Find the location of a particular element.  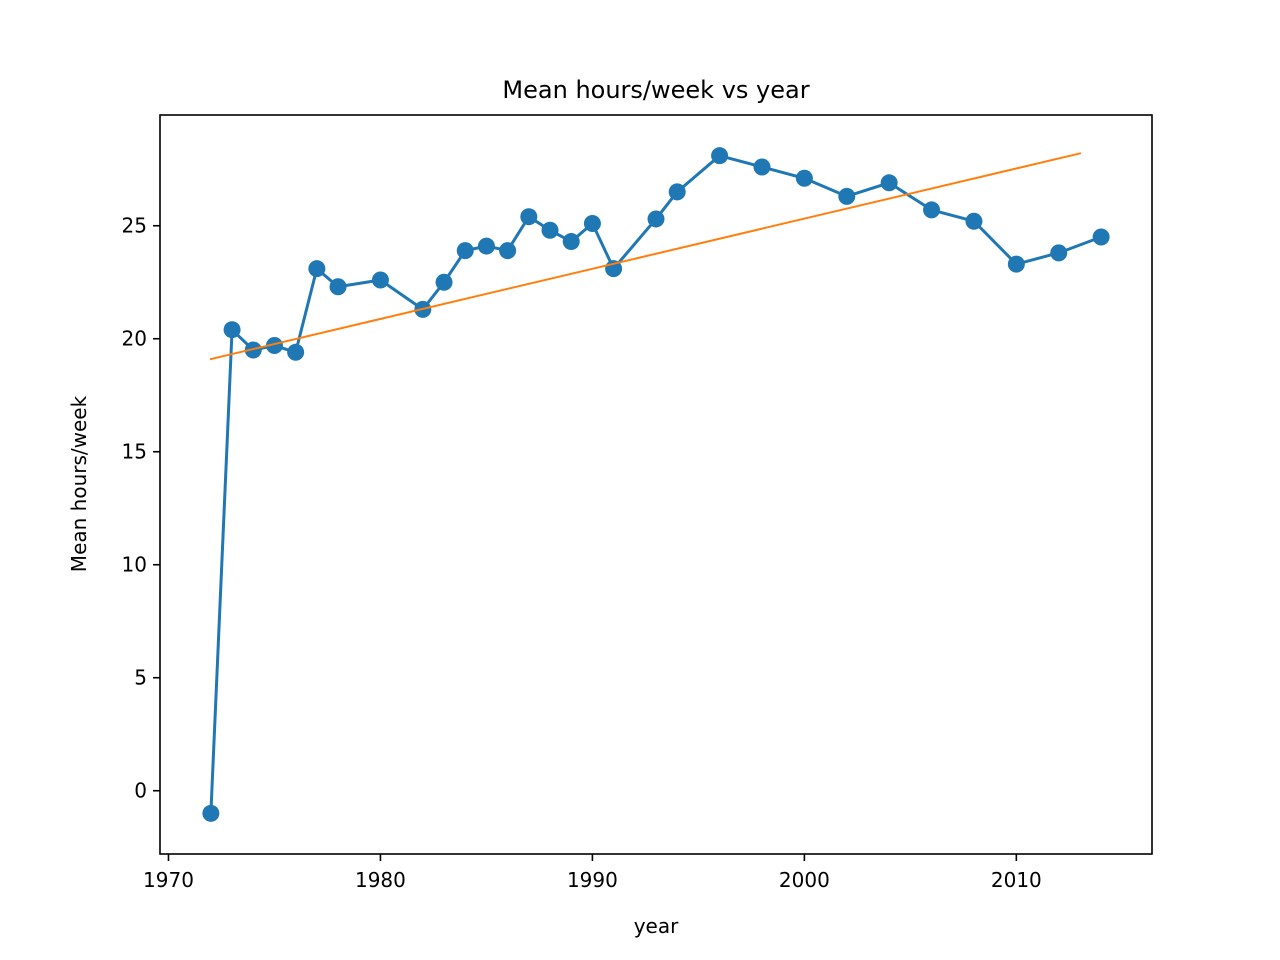

x-axis-label: year is located at coordinates (656, 926).